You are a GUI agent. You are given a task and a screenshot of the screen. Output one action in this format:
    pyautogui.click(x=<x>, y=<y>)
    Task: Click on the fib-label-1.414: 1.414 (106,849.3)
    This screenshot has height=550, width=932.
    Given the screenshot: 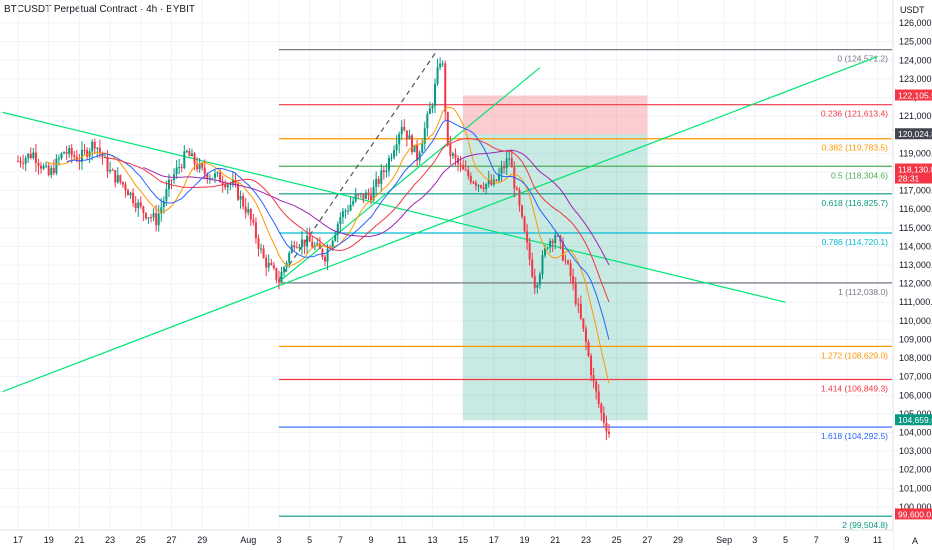 What is the action you would take?
    pyautogui.click(x=854, y=388)
    